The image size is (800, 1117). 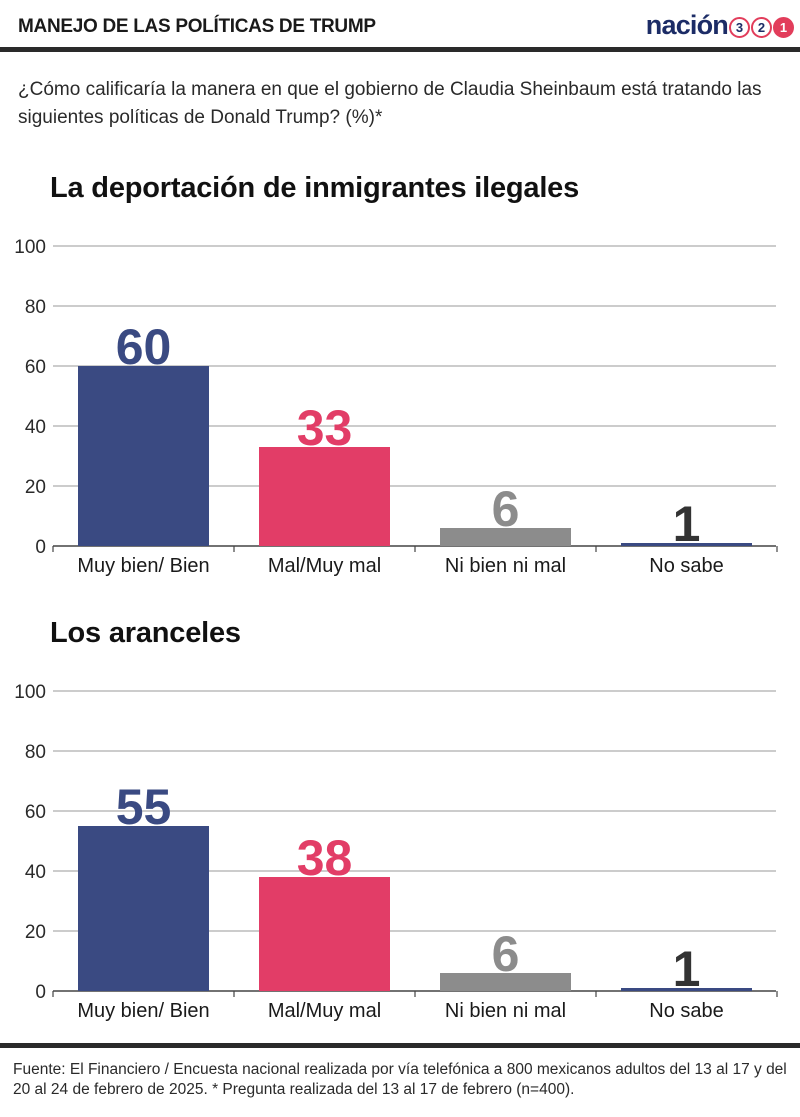 I want to click on chart-title-tariffs: Los aranceles, so click(x=145, y=633).